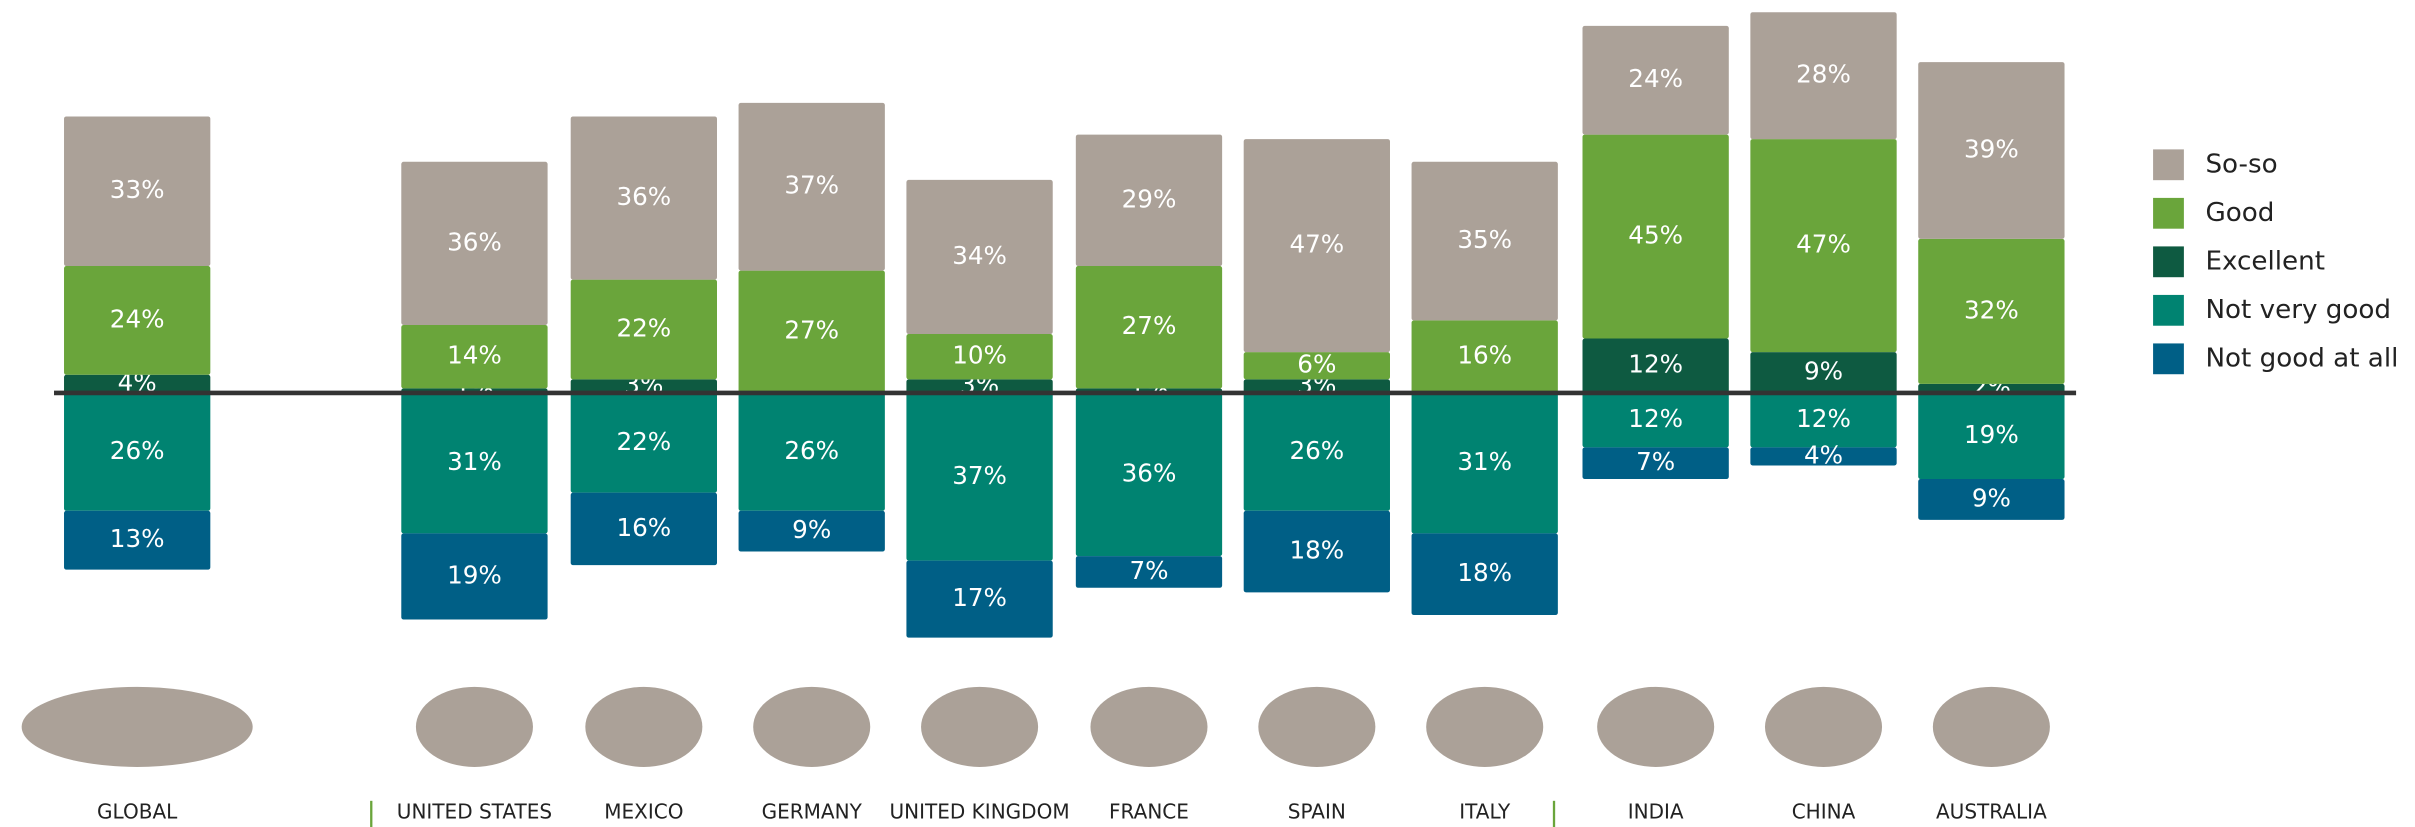  I want to click on data-label: 47%, so click(1316, 244).